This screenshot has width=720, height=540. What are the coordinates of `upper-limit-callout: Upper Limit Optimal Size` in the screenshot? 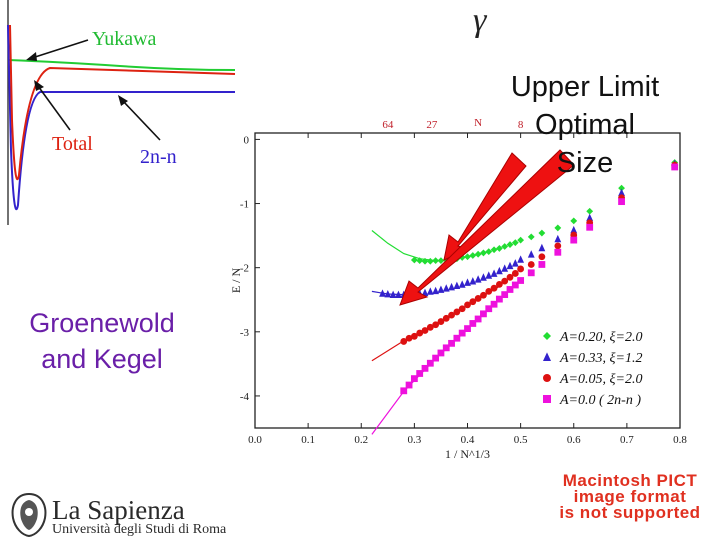 It's located at (585, 125).